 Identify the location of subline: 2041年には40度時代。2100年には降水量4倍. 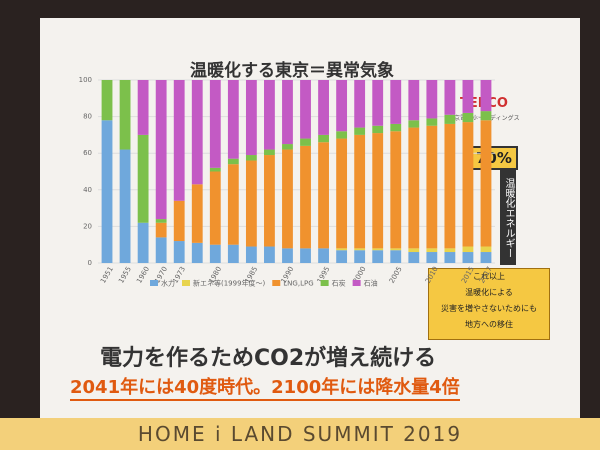
(265, 387).